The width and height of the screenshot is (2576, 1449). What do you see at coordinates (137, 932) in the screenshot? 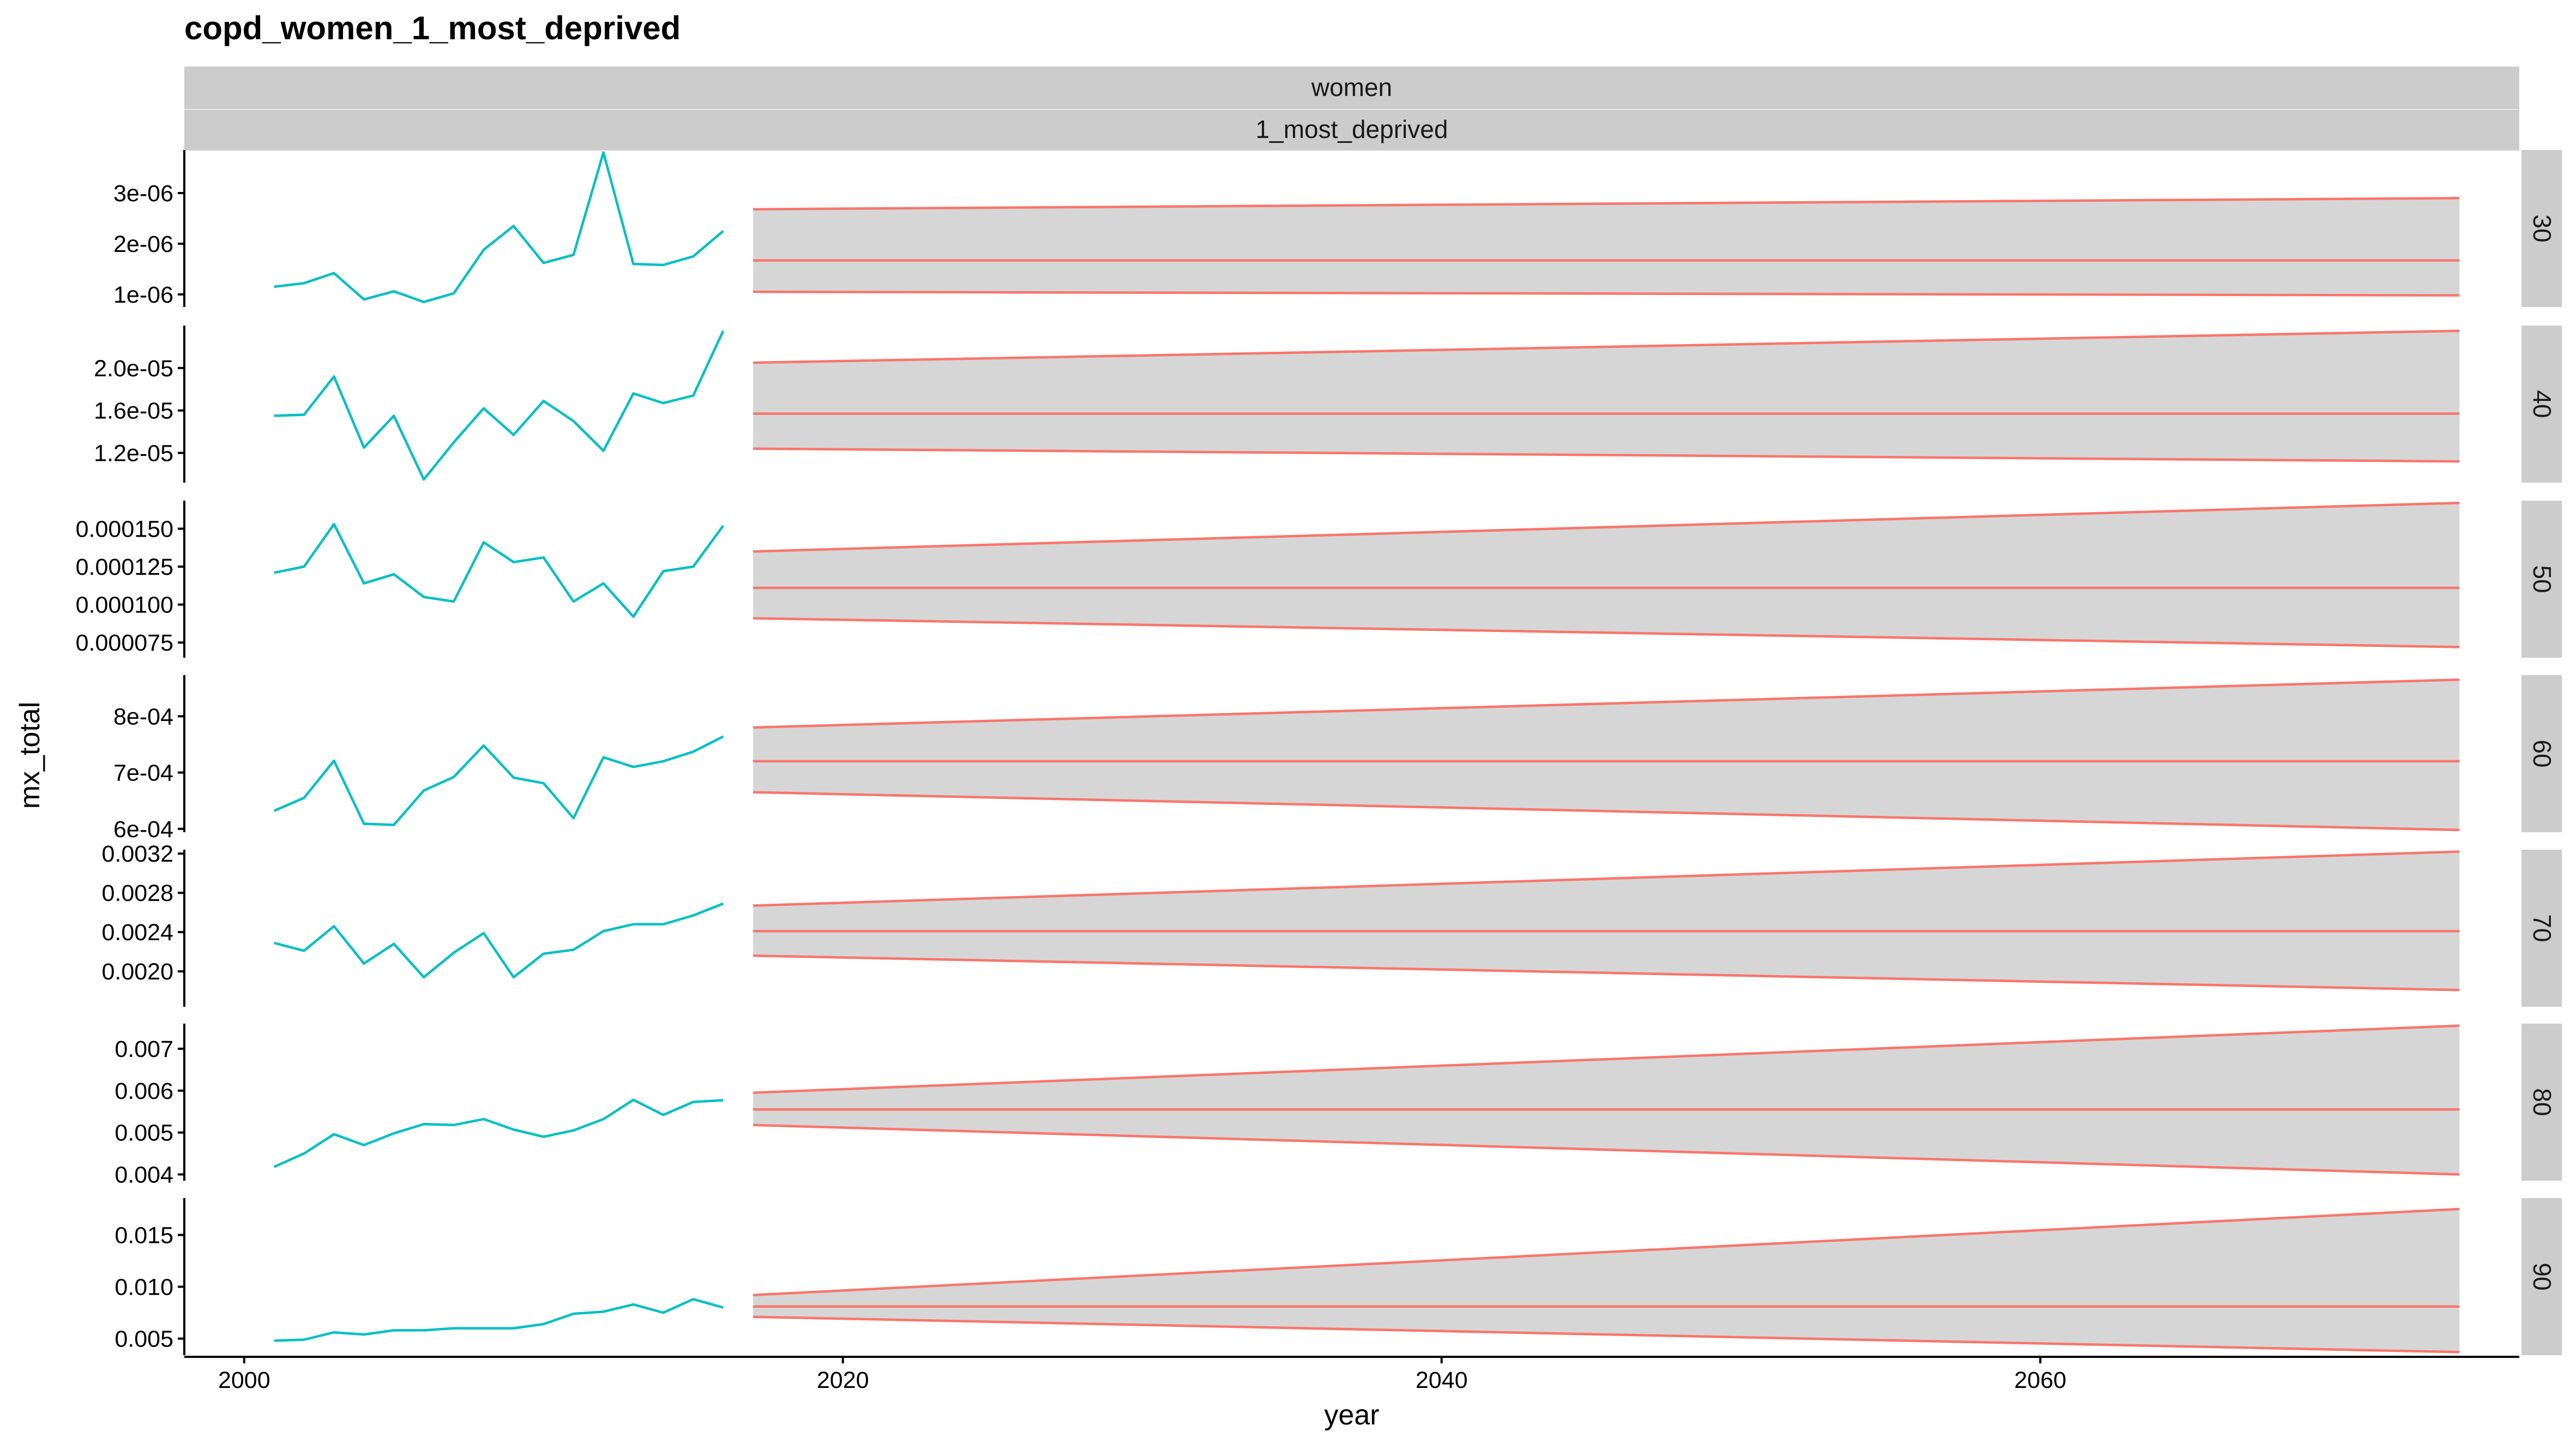
I see `y-tick-label: 0.0024` at bounding box center [137, 932].